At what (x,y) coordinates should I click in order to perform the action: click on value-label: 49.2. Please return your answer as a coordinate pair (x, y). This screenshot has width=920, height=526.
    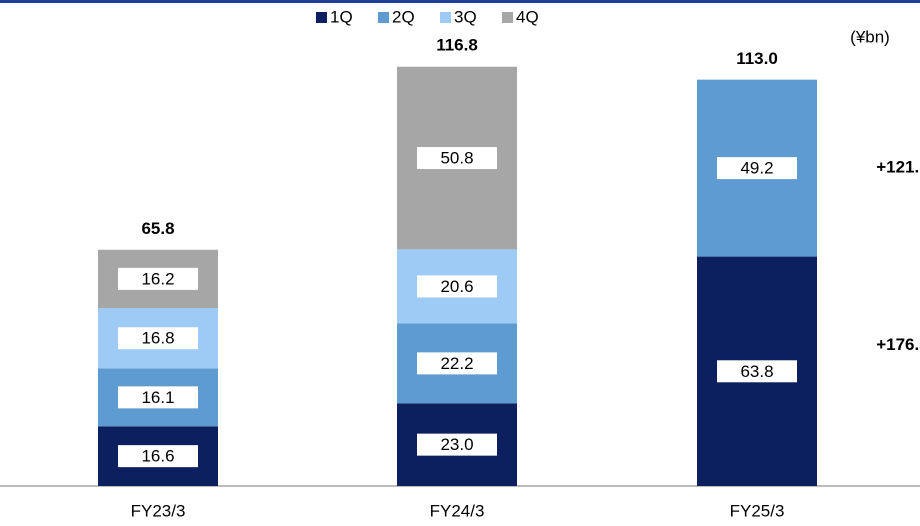
    Looking at the image, I should click on (756, 168).